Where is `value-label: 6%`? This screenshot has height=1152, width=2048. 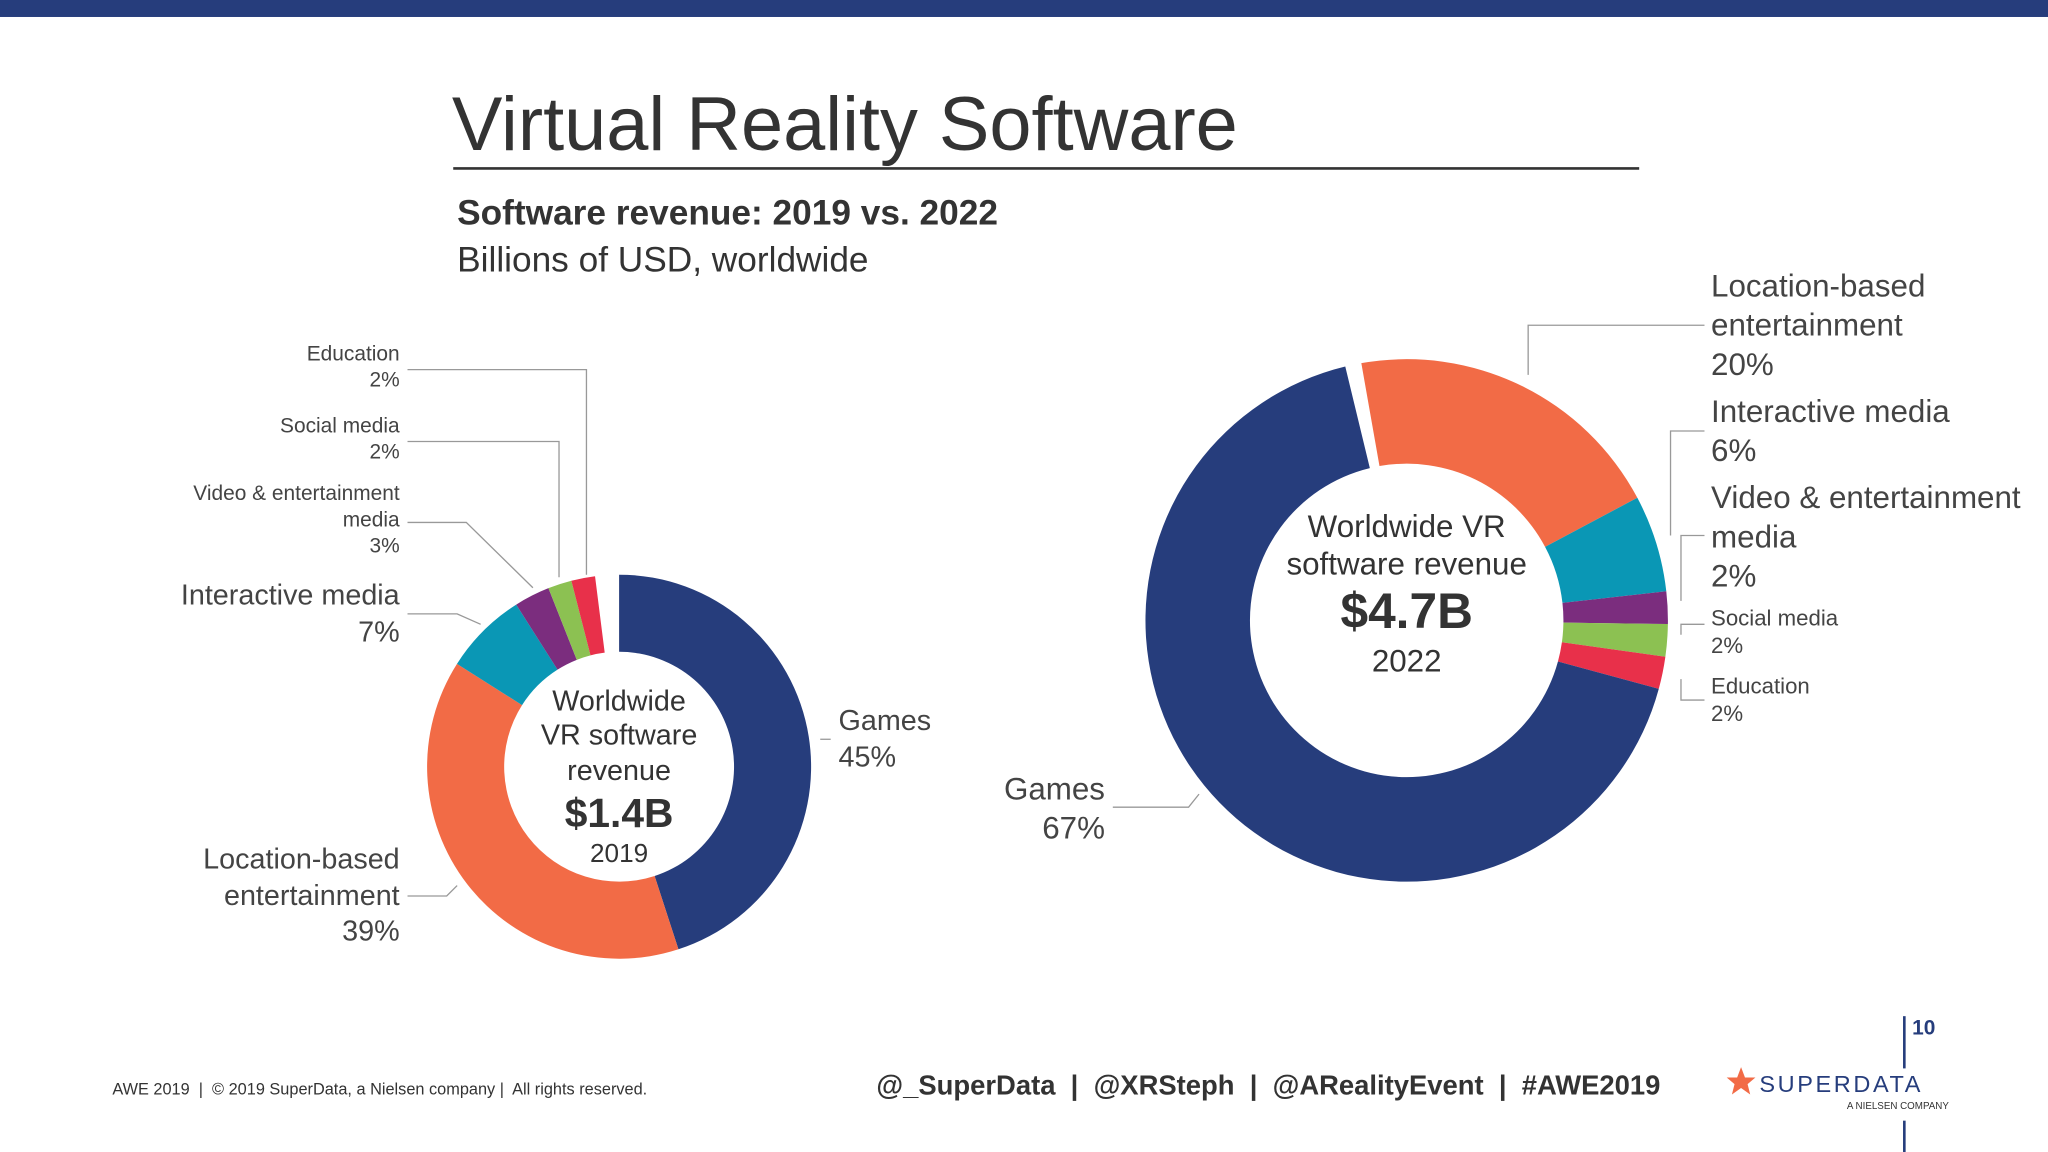 value-label: 6% is located at coordinates (1734, 451).